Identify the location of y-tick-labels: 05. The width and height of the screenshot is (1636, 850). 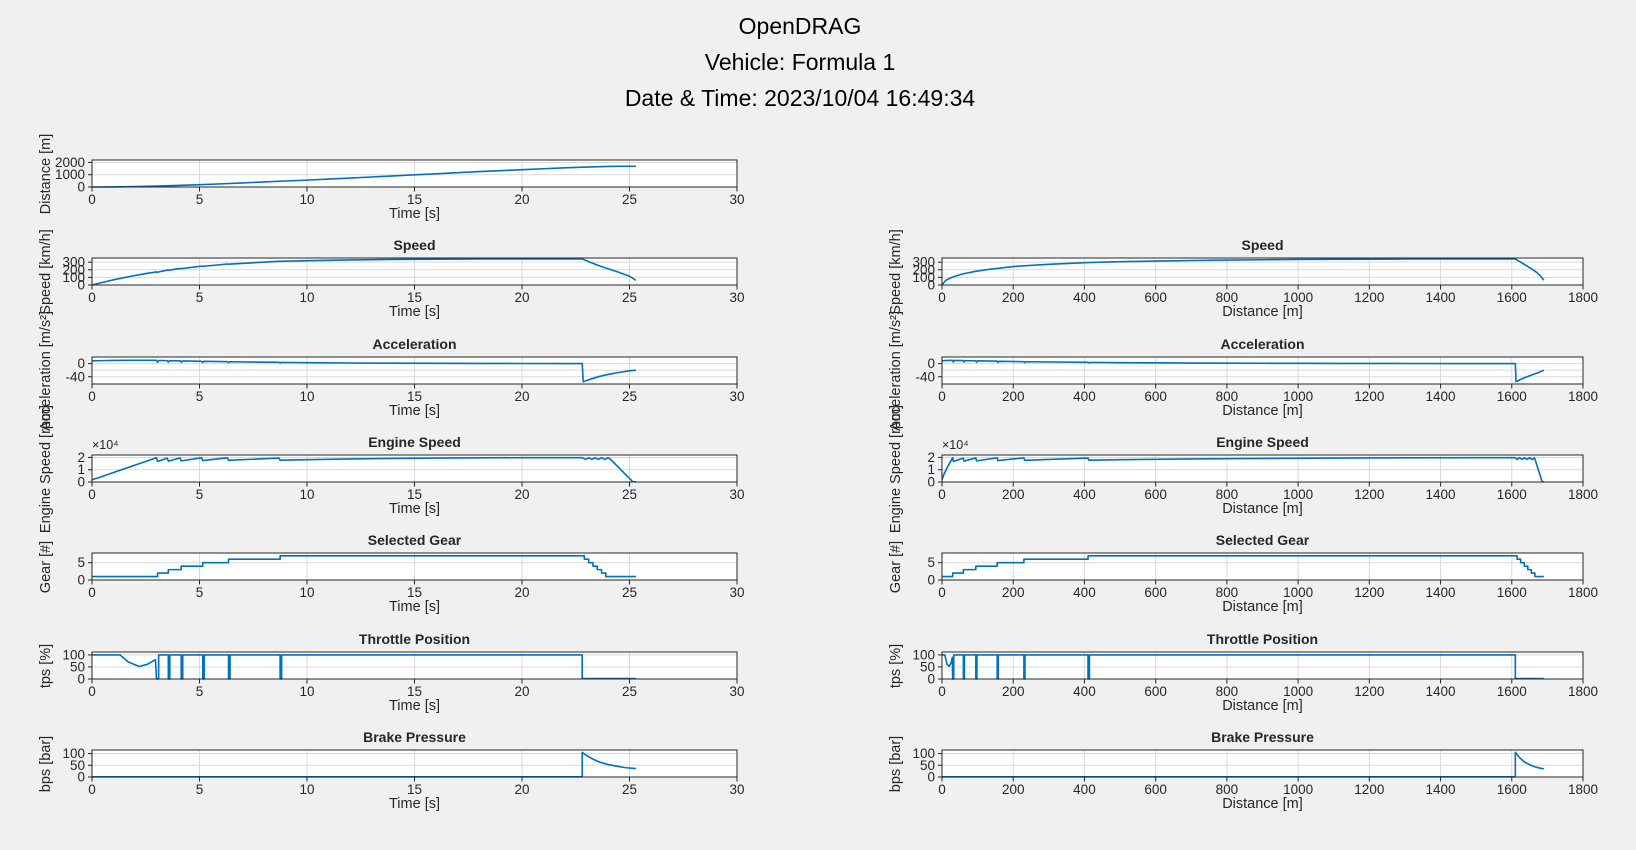
(931, 571).